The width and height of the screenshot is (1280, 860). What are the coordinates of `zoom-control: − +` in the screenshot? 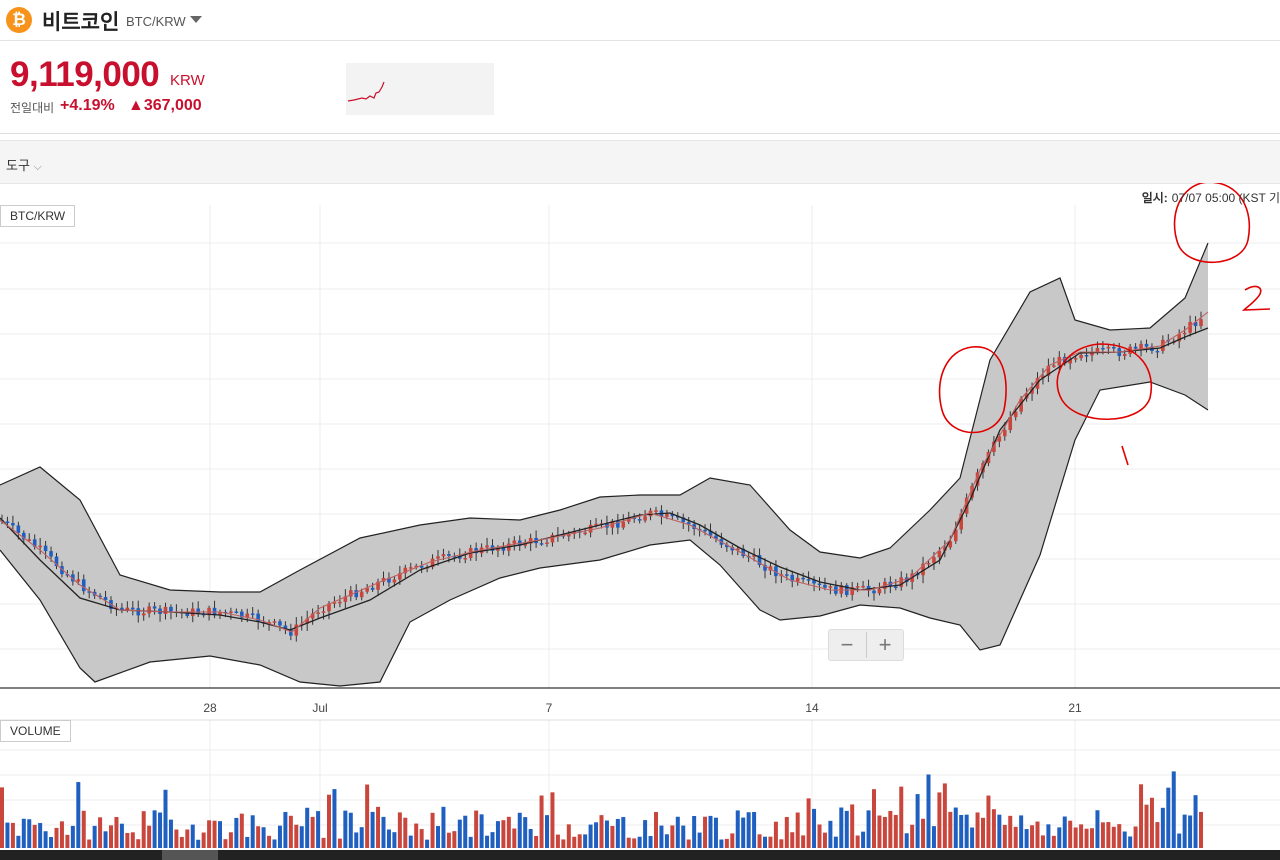 It's located at (866, 645).